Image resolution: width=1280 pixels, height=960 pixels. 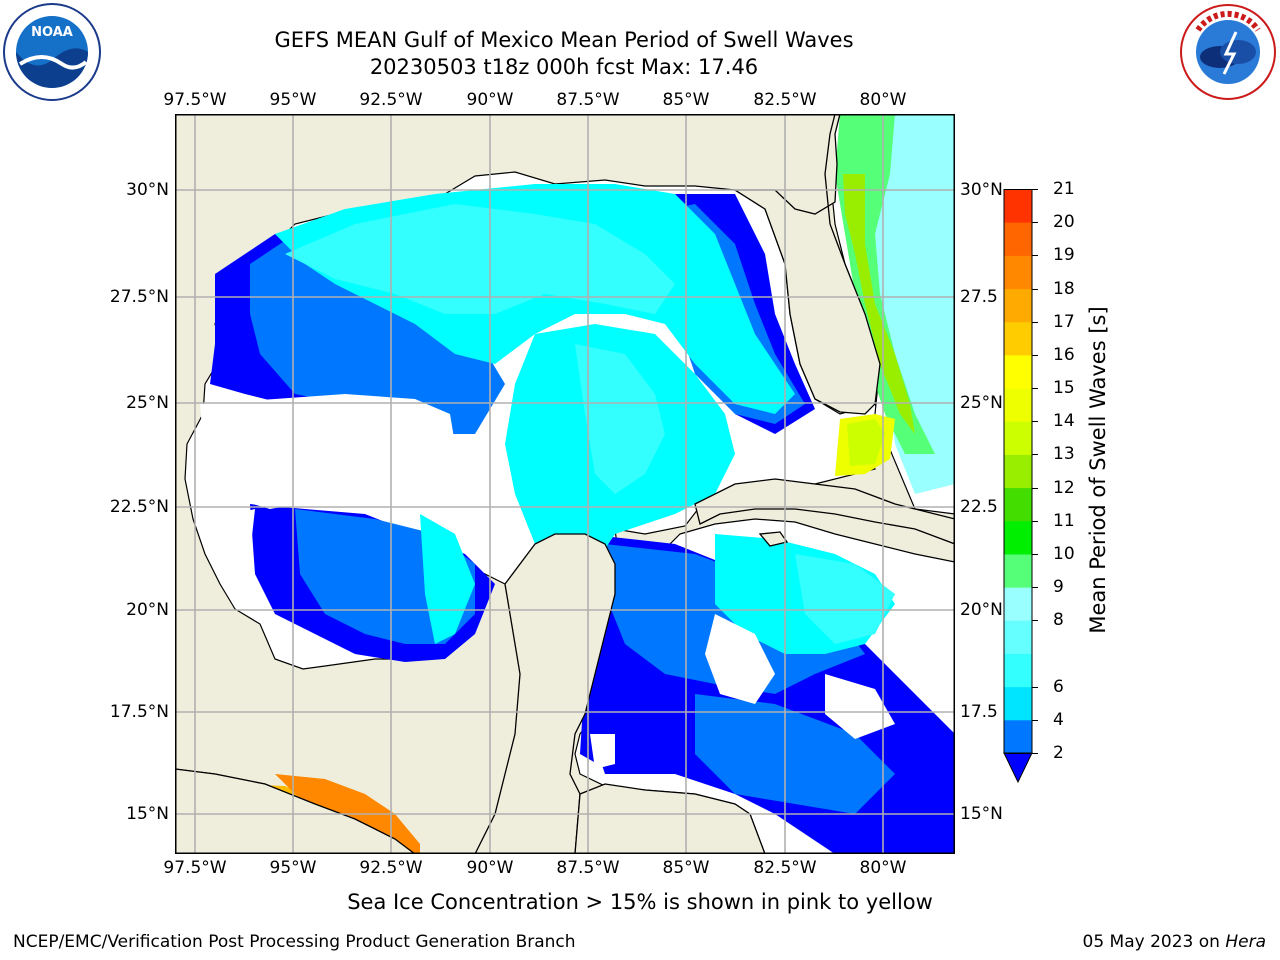 What do you see at coordinates (686, 100) in the screenshot?
I see `lon-label-top: 85°W` at bounding box center [686, 100].